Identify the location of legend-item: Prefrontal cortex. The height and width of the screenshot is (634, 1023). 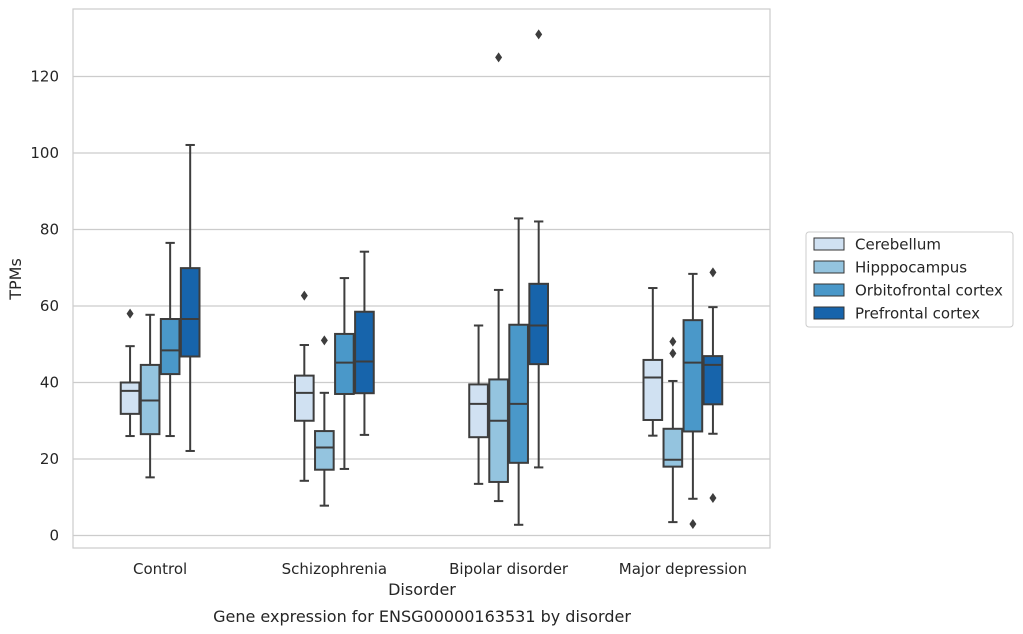
(896, 314).